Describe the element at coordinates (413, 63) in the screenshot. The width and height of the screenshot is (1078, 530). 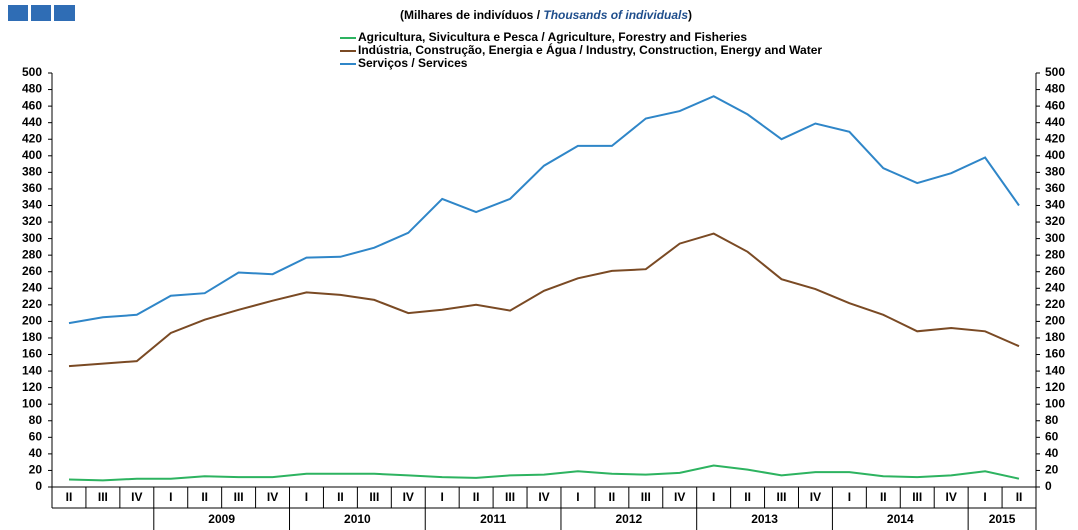
I see `legend-label: Serviços / Services` at that location.